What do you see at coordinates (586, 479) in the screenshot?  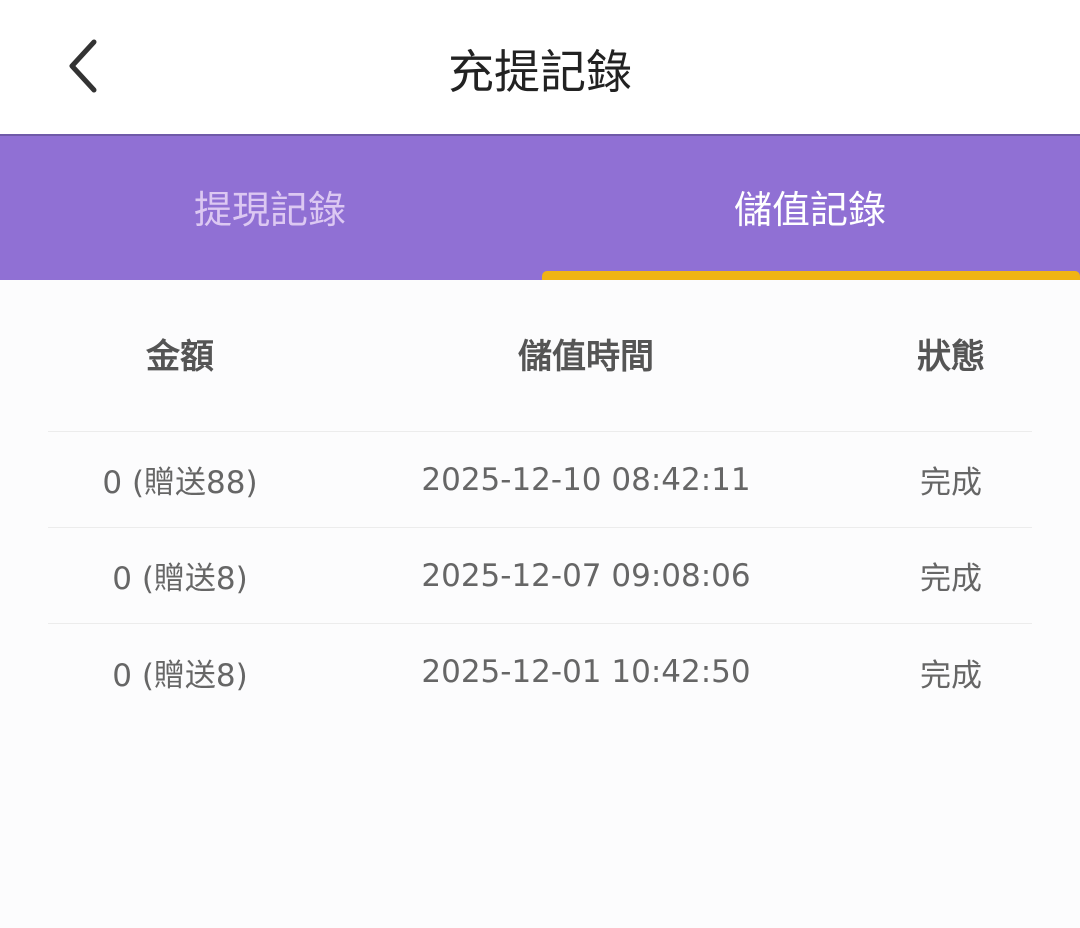 I see `cell-time: 2025-12-10 08:42:11` at bounding box center [586, 479].